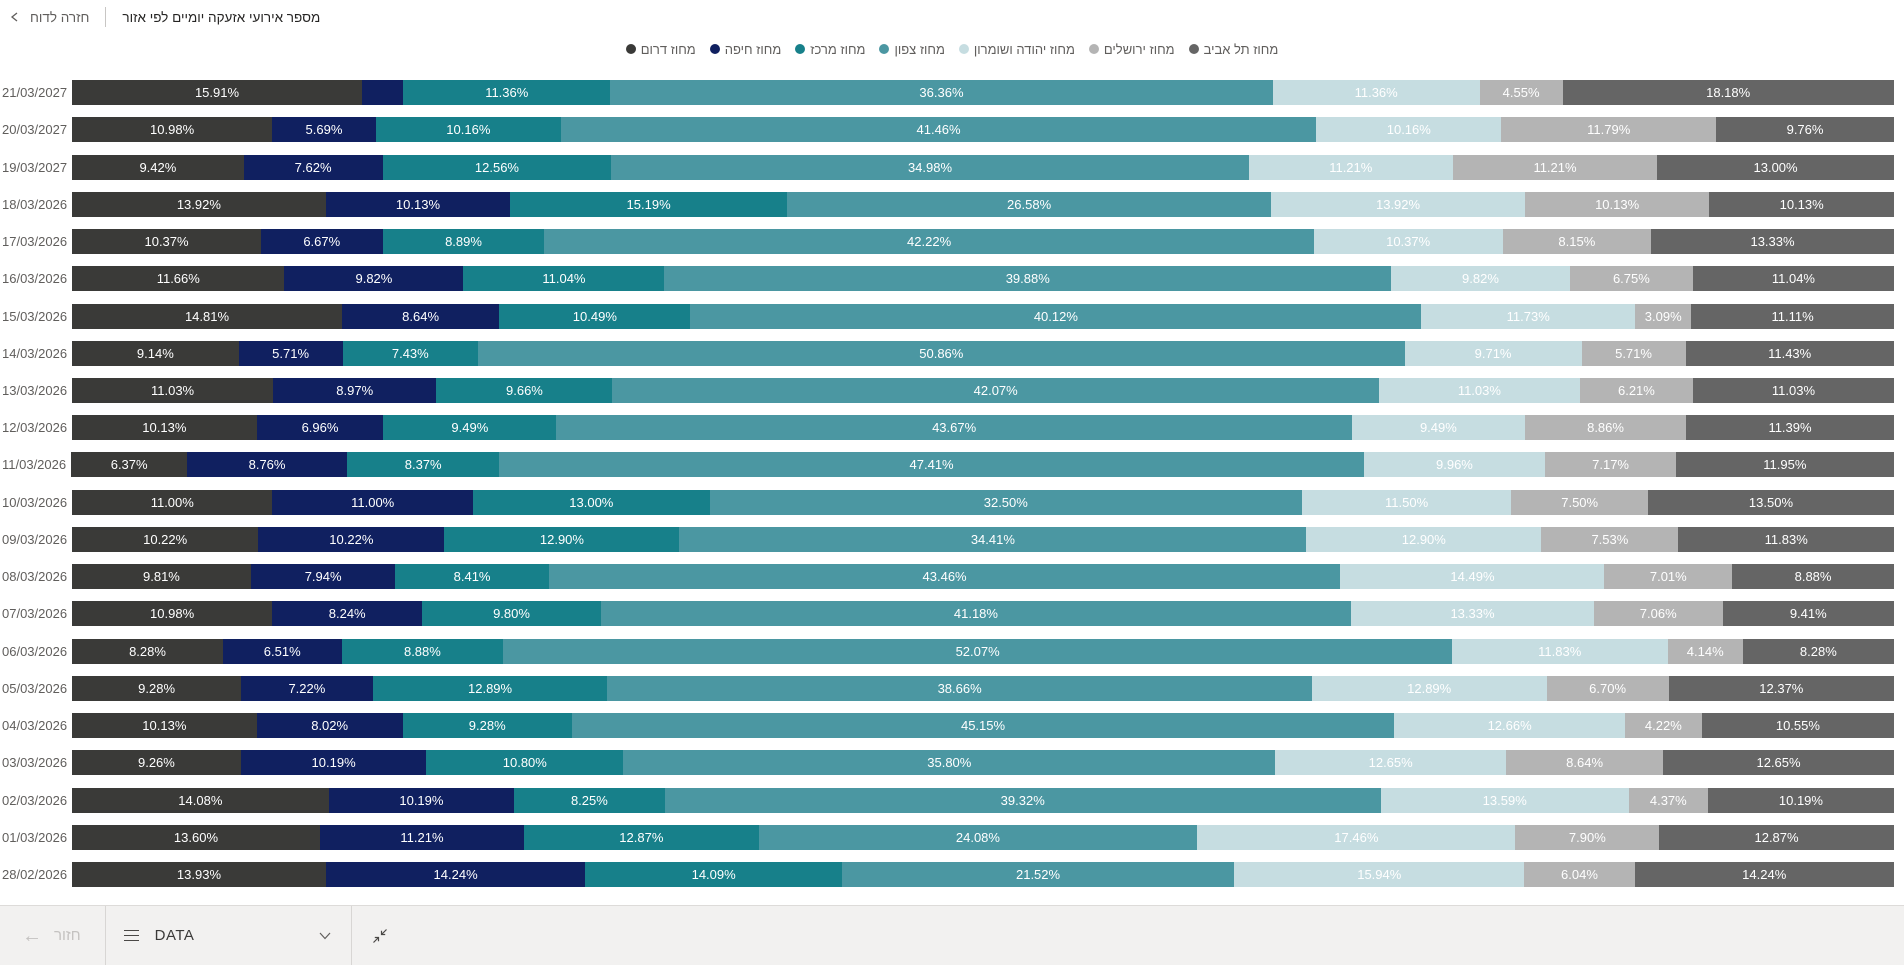  What do you see at coordinates (1504, 800) in the screenshot?
I see `bar-segment: 13.59%` at bounding box center [1504, 800].